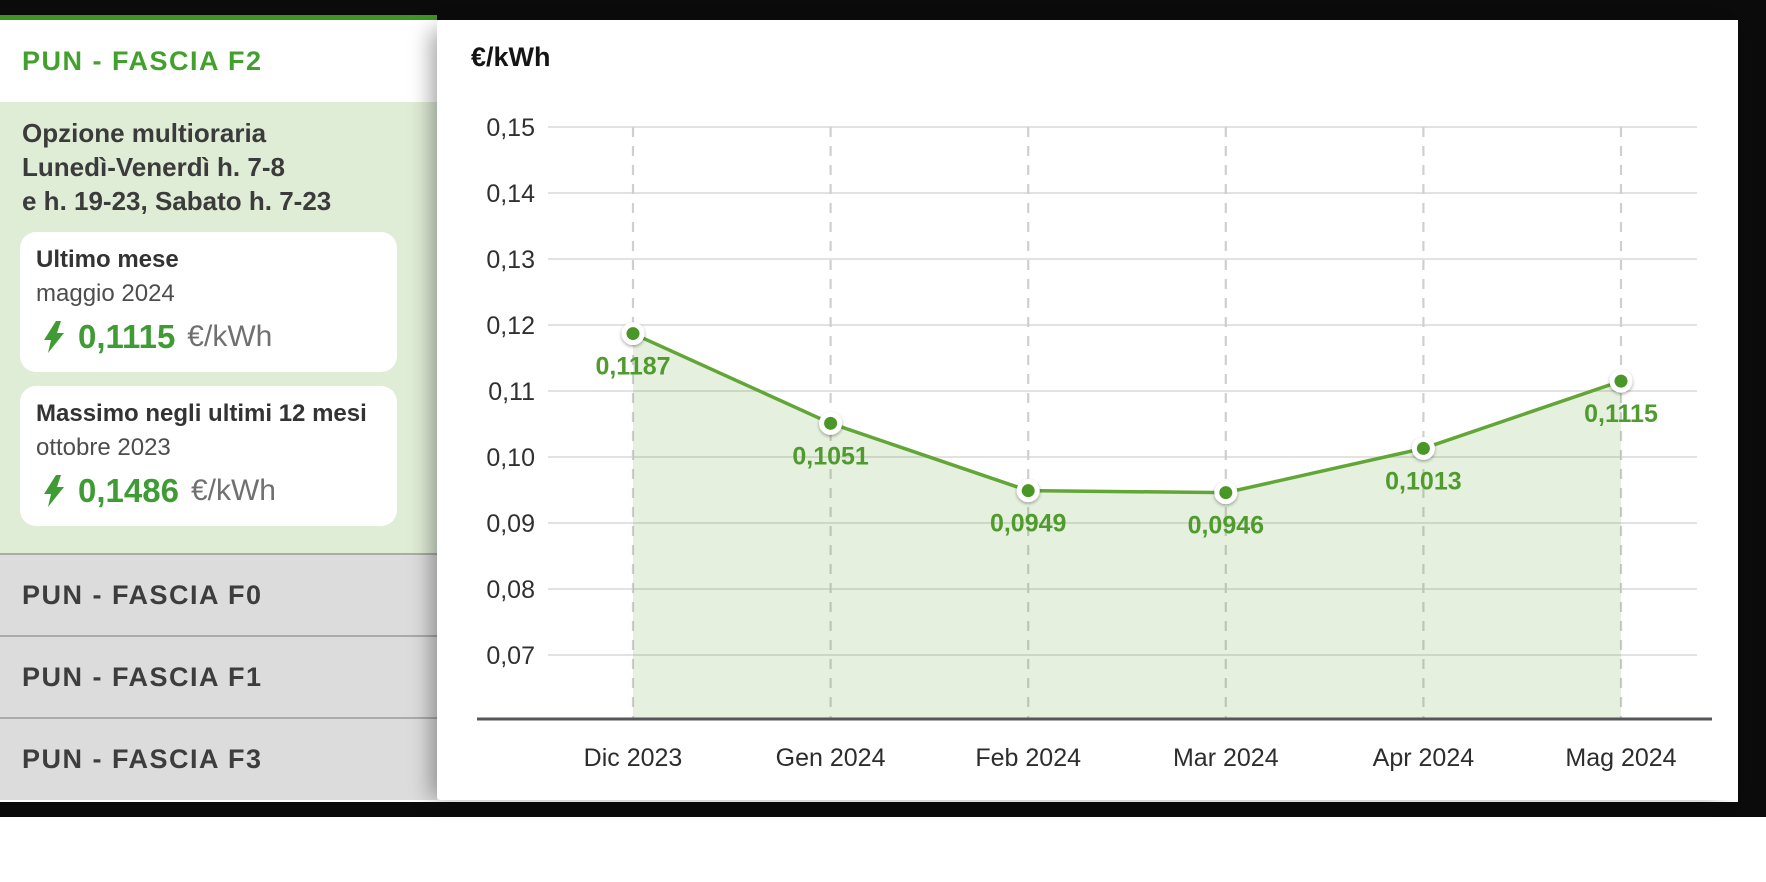 The width and height of the screenshot is (1766, 882). I want to click on tab-pun-fascia-f3: PUN - FASCIA F3, so click(218, 758).